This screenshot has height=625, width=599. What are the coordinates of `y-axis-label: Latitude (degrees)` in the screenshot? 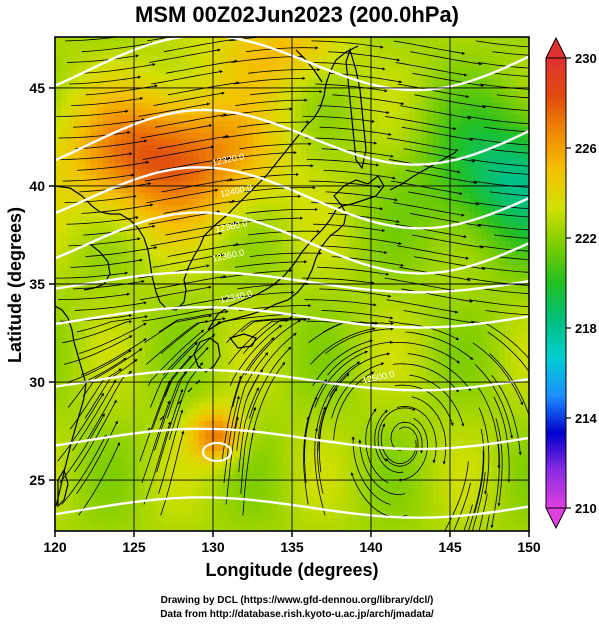 It's located at (15, 285).